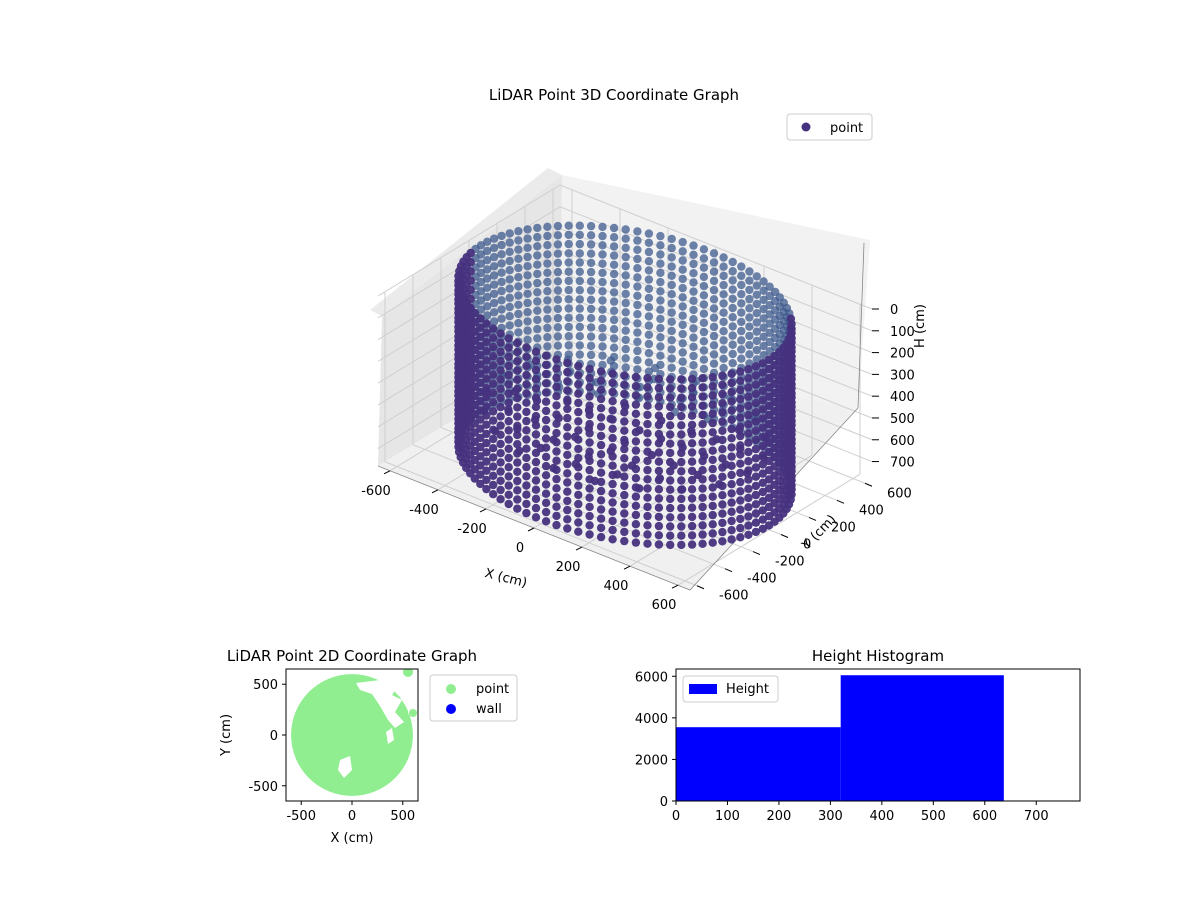  Describe the element at coordinates (226, 735) in the screenshot. I see `y-axis-label-2d: Y (cm)` at that location.